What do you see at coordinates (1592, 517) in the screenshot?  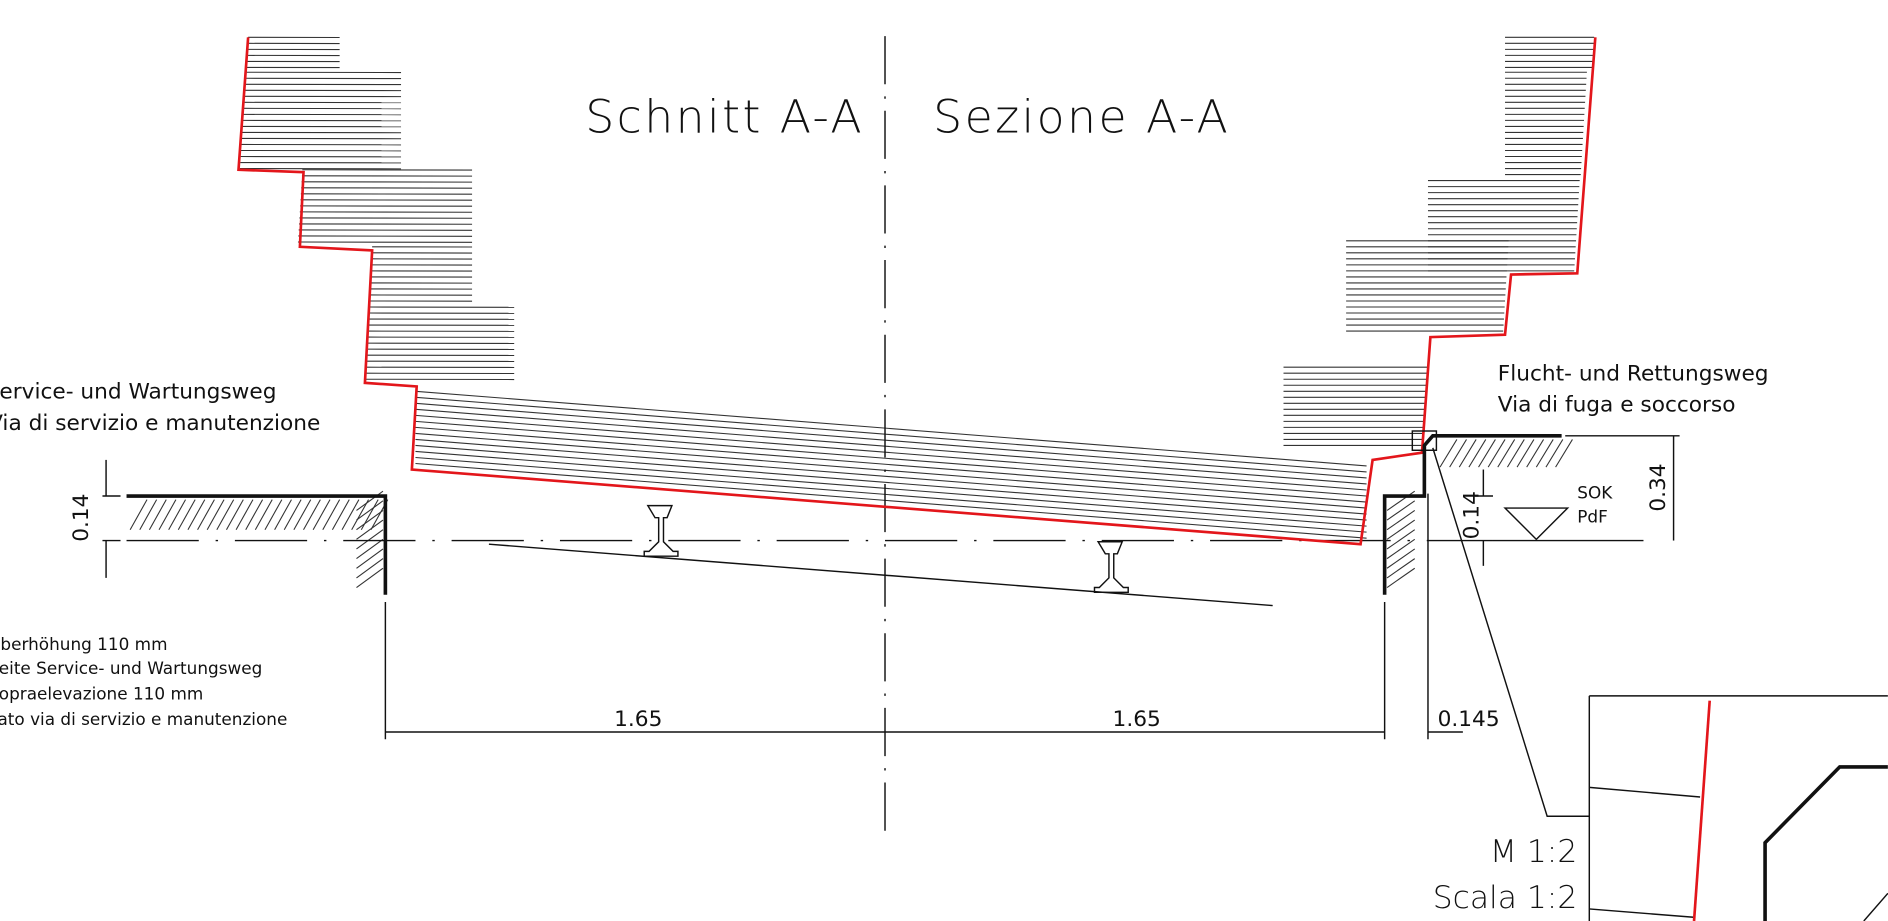 I see `level-label: PdF` at bounding box center [1592, 517].